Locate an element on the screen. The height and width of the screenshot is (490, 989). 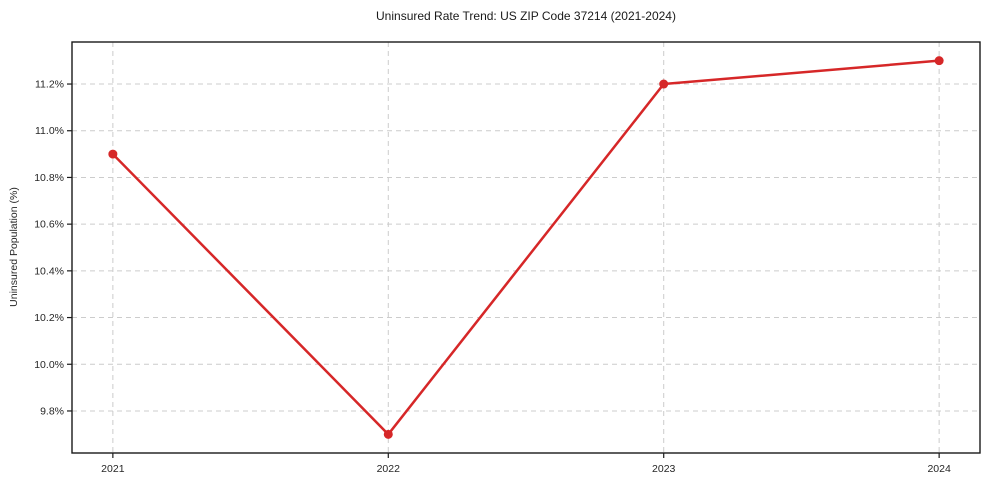
data-point-2021 is located at coordinates (113, 154).